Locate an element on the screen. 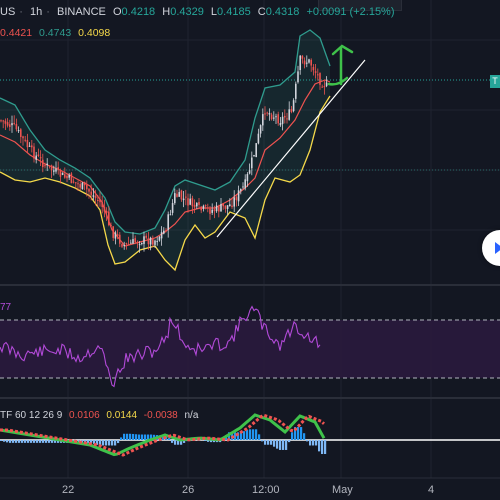  chevron-right-icon is located at coordinates (497, 248).